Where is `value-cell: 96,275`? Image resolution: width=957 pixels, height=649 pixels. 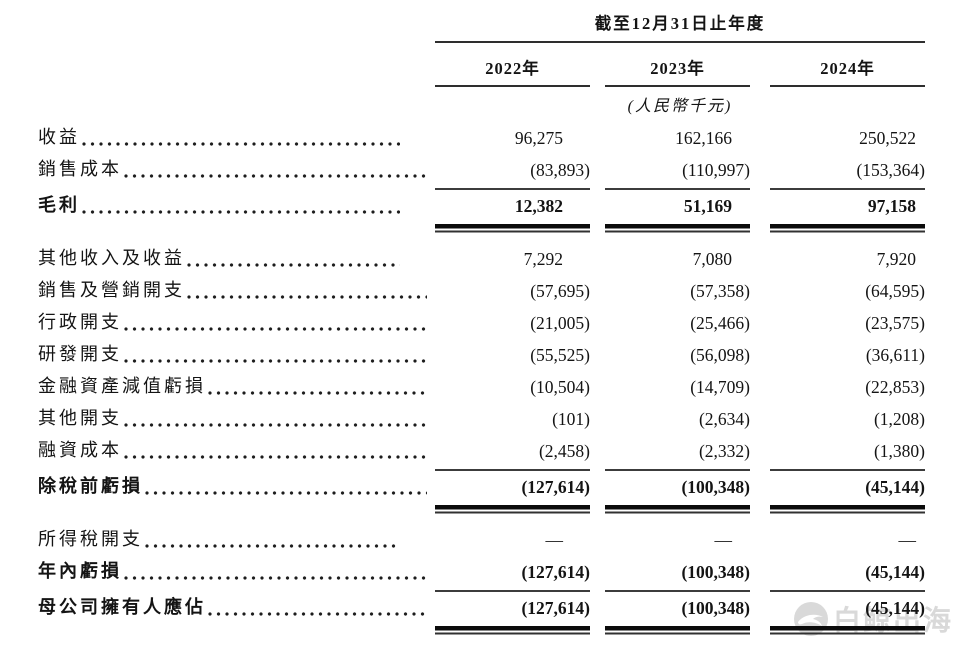
value-cell: 96,275 is located at coordinates (538, 138).